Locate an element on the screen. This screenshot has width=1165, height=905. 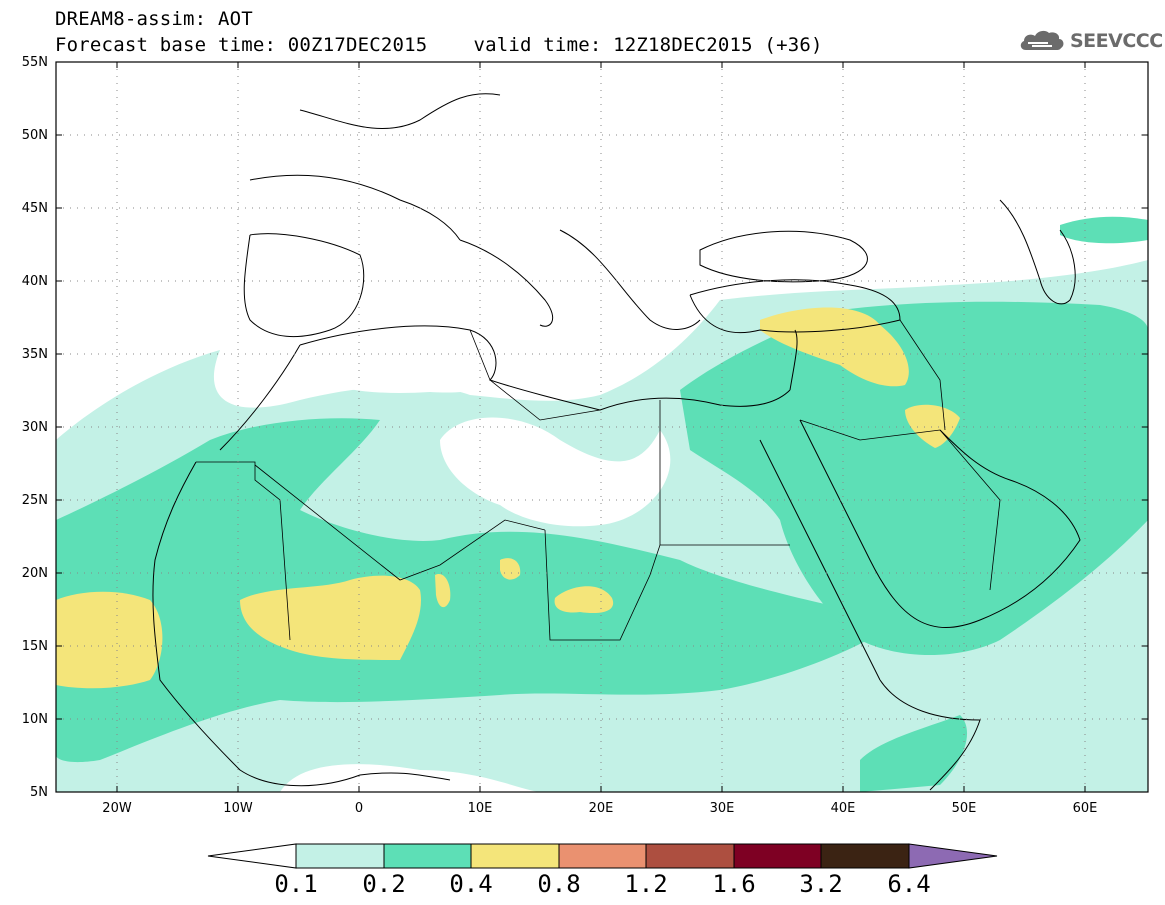
lon-label: 30E is located at coordinates (722, 808).